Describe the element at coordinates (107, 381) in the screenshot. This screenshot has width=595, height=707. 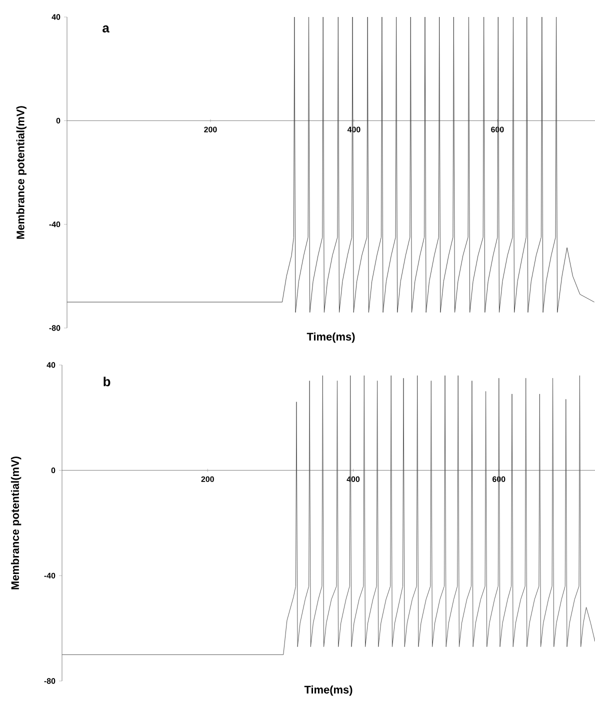
I see `text: b` at that location.